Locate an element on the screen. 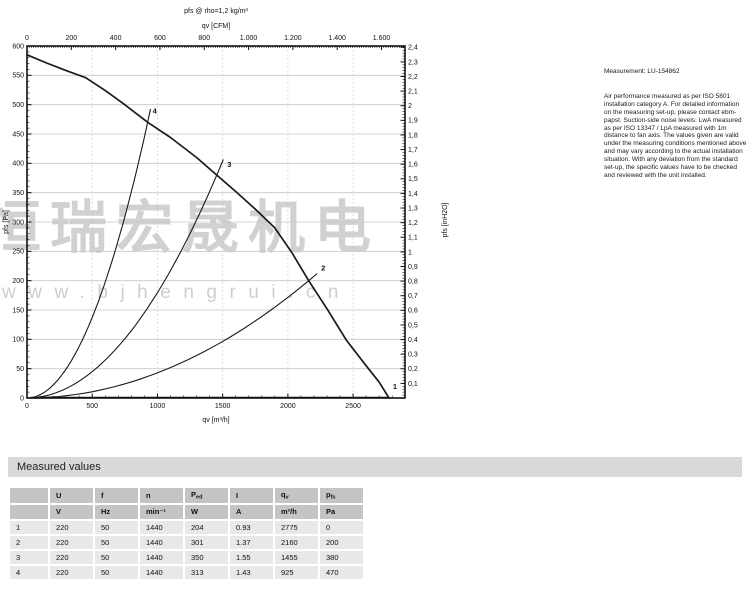 This screenshot has height=600, width=750. measurement-id: Measurement: LU-154862 is located at coordinates (642, 71).